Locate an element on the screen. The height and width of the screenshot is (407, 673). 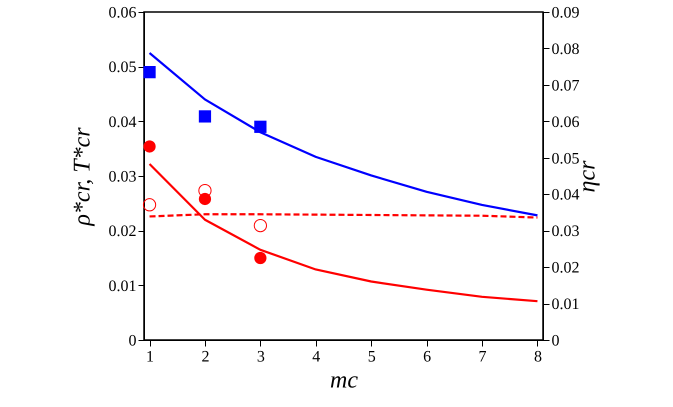
y2-tick-label: 0.09 is located at coordinates (566, 13).